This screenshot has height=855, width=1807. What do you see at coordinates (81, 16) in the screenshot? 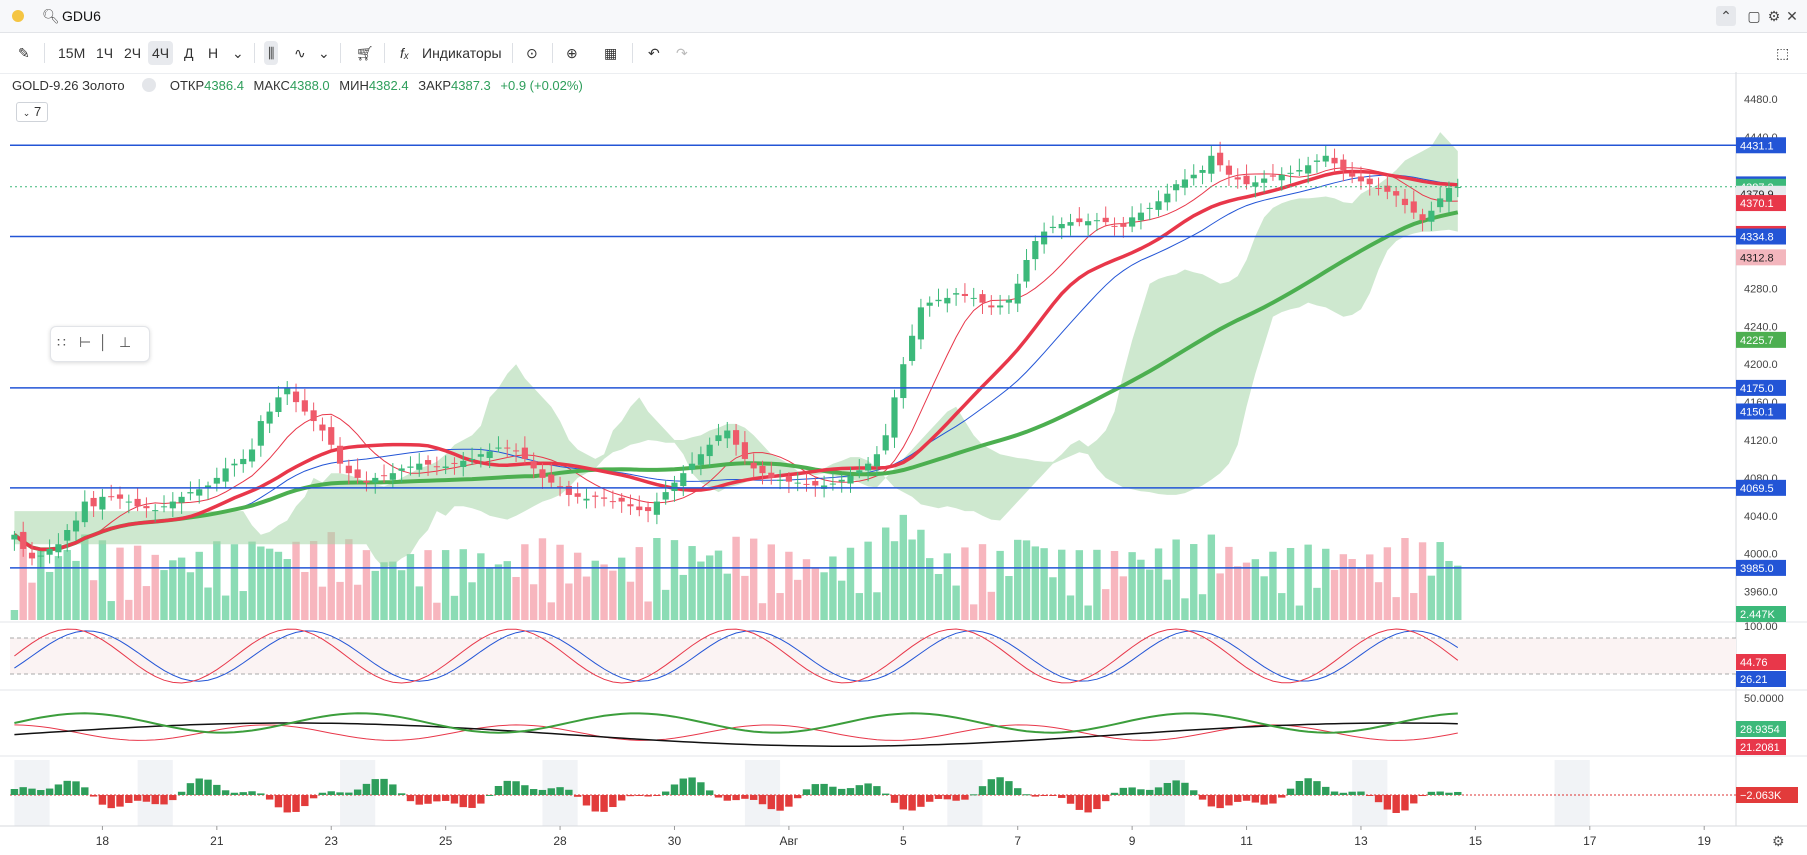
I see `symbol-label: GDU6` at bounding box center [81, 16].